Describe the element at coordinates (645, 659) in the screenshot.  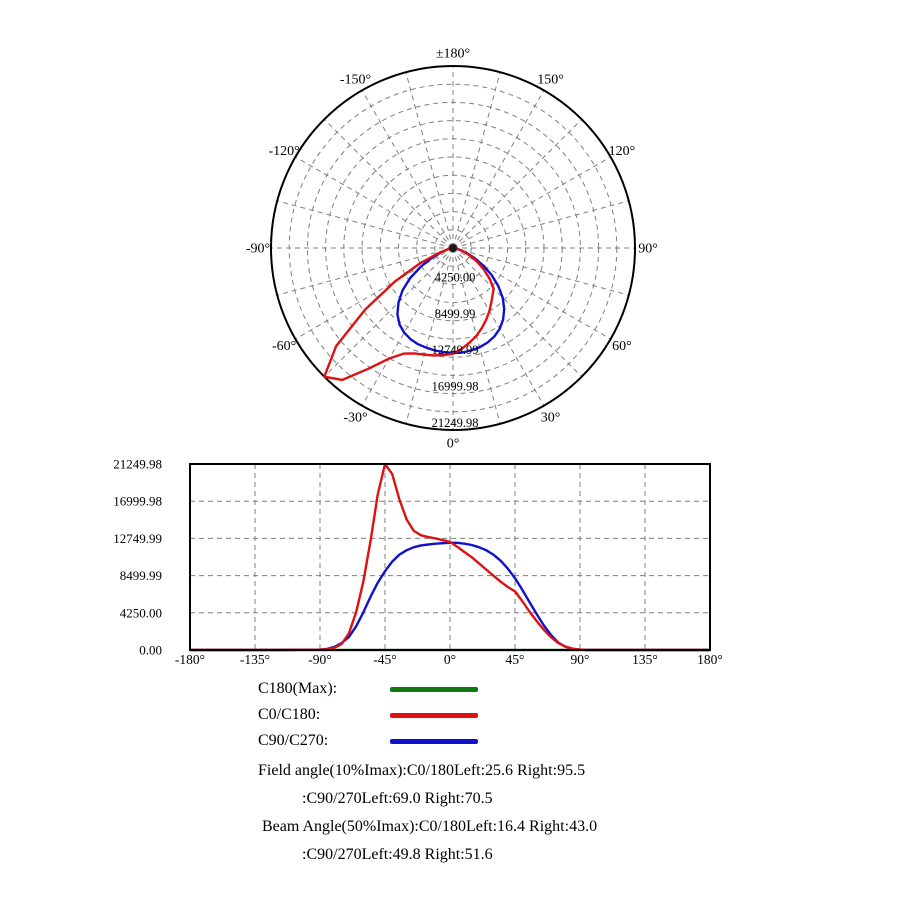
I see `svg-text: 135°` at that location.